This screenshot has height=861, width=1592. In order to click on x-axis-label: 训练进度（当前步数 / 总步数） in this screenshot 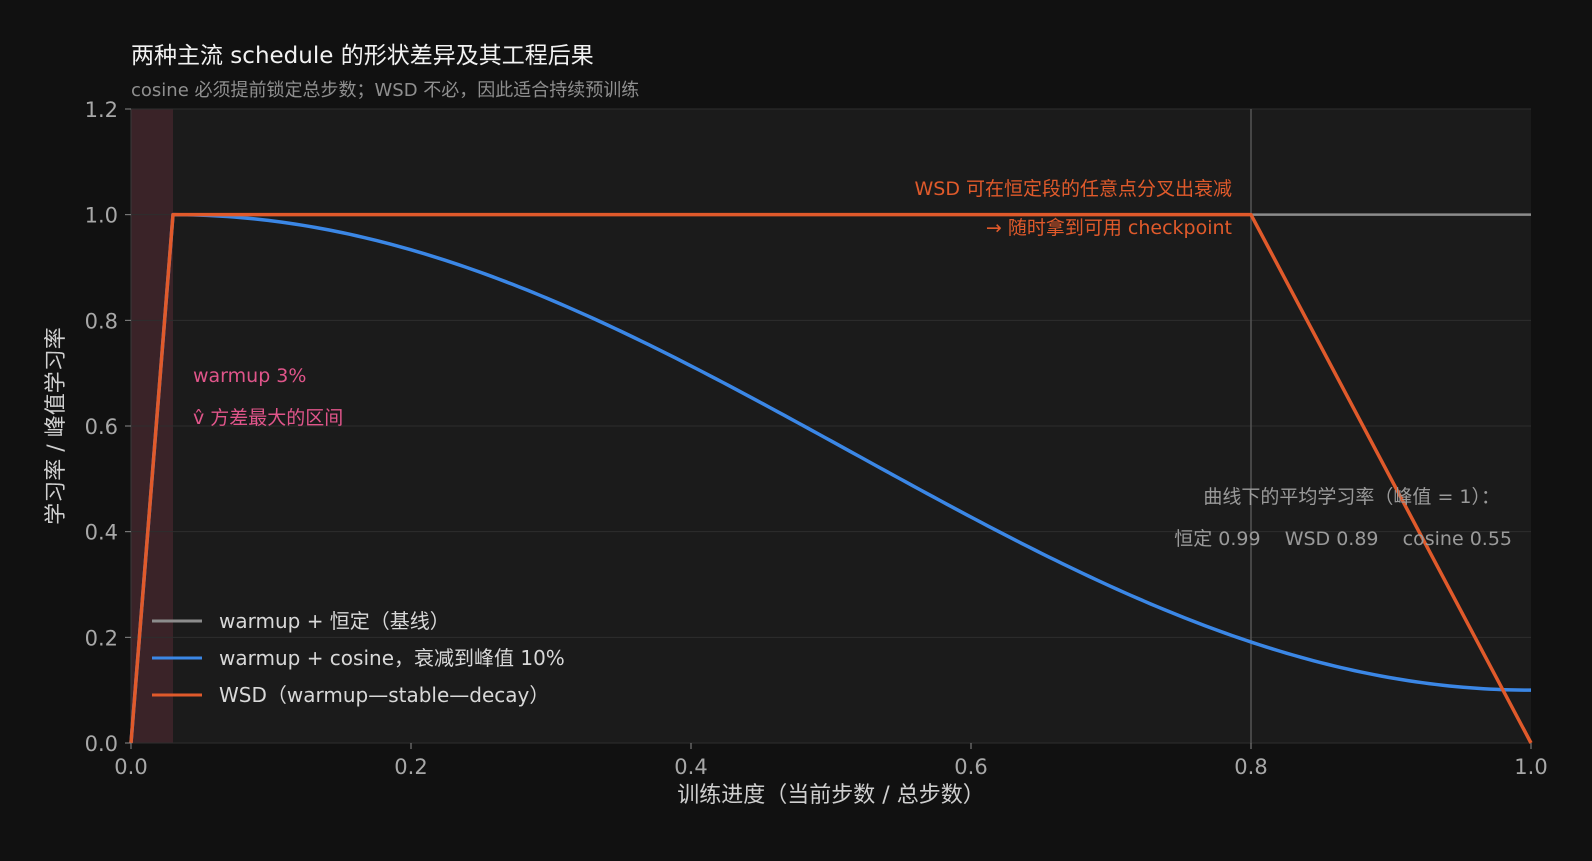, I will do `click(830, 795)`.